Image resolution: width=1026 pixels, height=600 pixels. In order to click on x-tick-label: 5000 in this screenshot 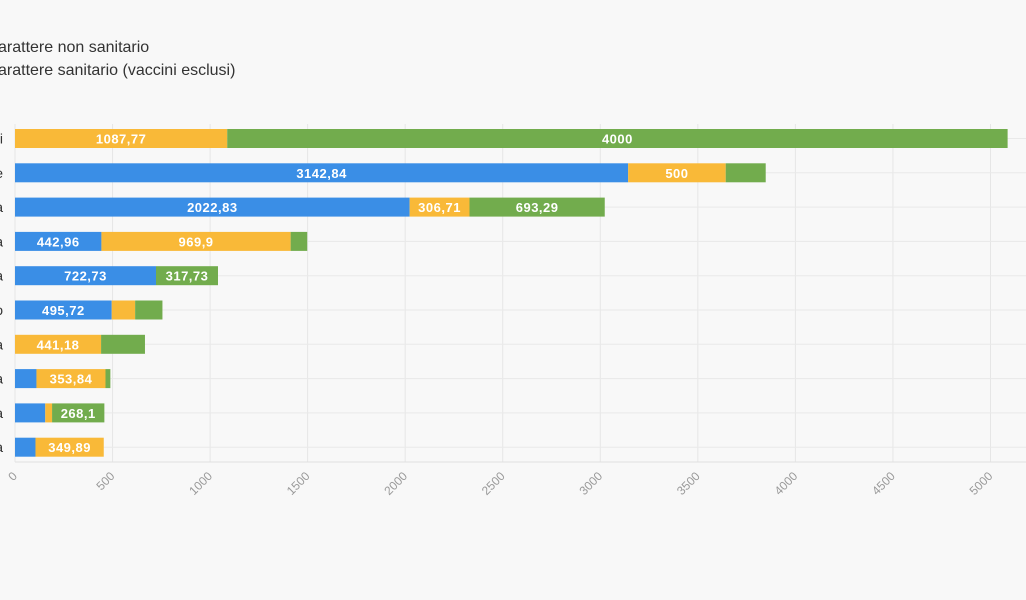, I will do `click(981, 483)`.